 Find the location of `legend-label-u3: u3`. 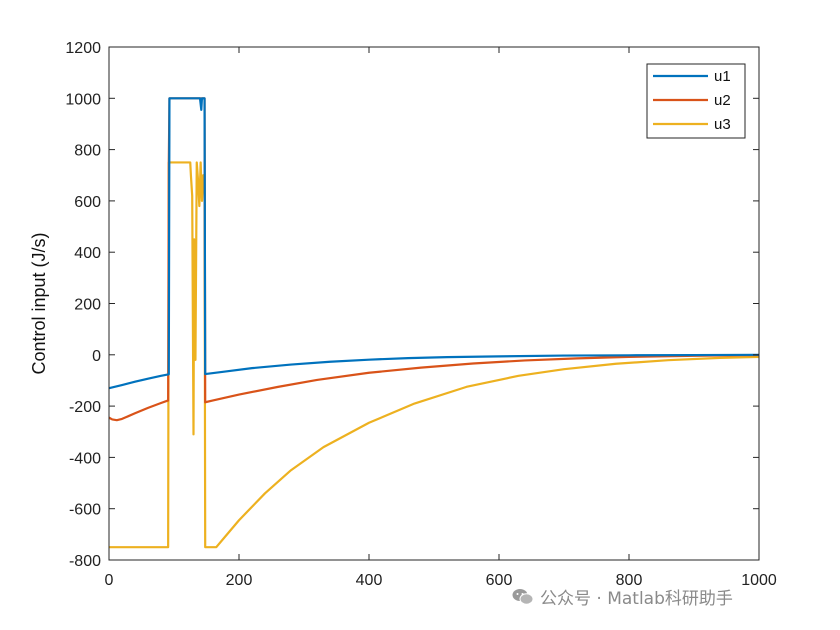

legend-label-u3: u3 is located at coordinates (722, 124).